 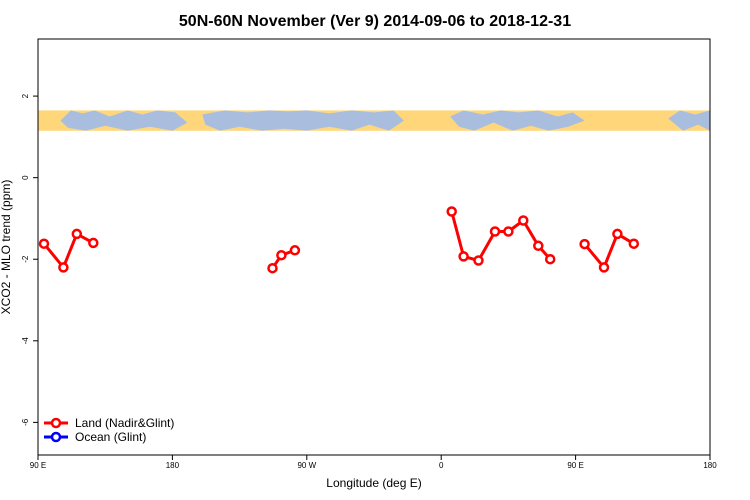 I want to click on y-tick-label-1: 0, so click(x=25, y=177).